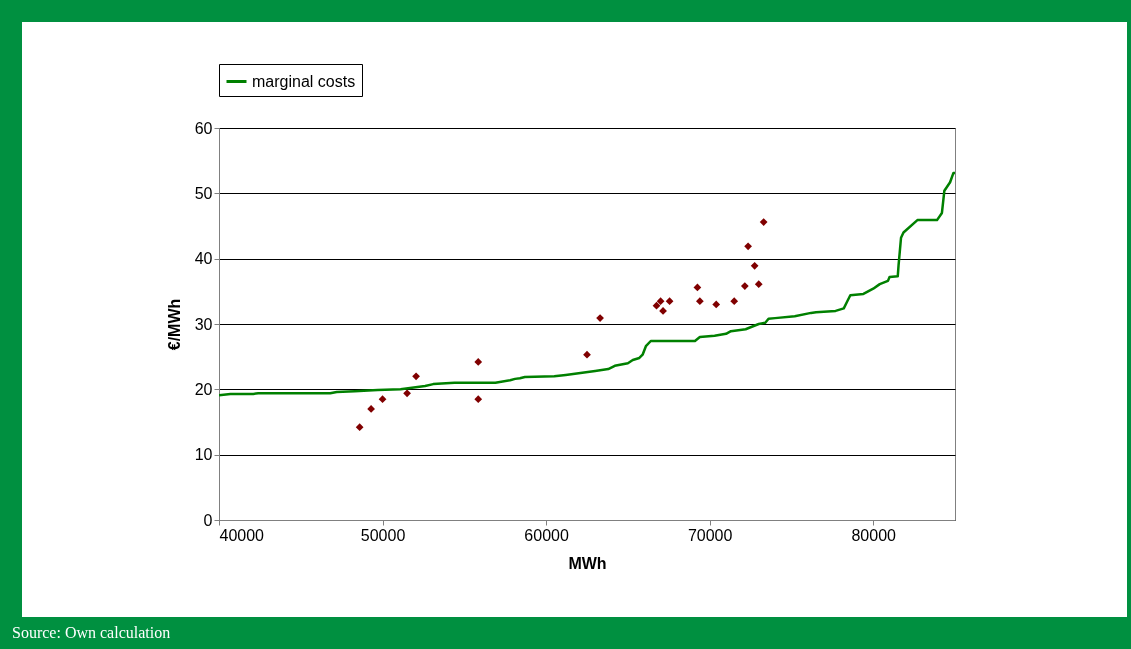  Describe the element at coordinates (203, 193) in the screenshot. I see `y-tick-label: 50` at that location.